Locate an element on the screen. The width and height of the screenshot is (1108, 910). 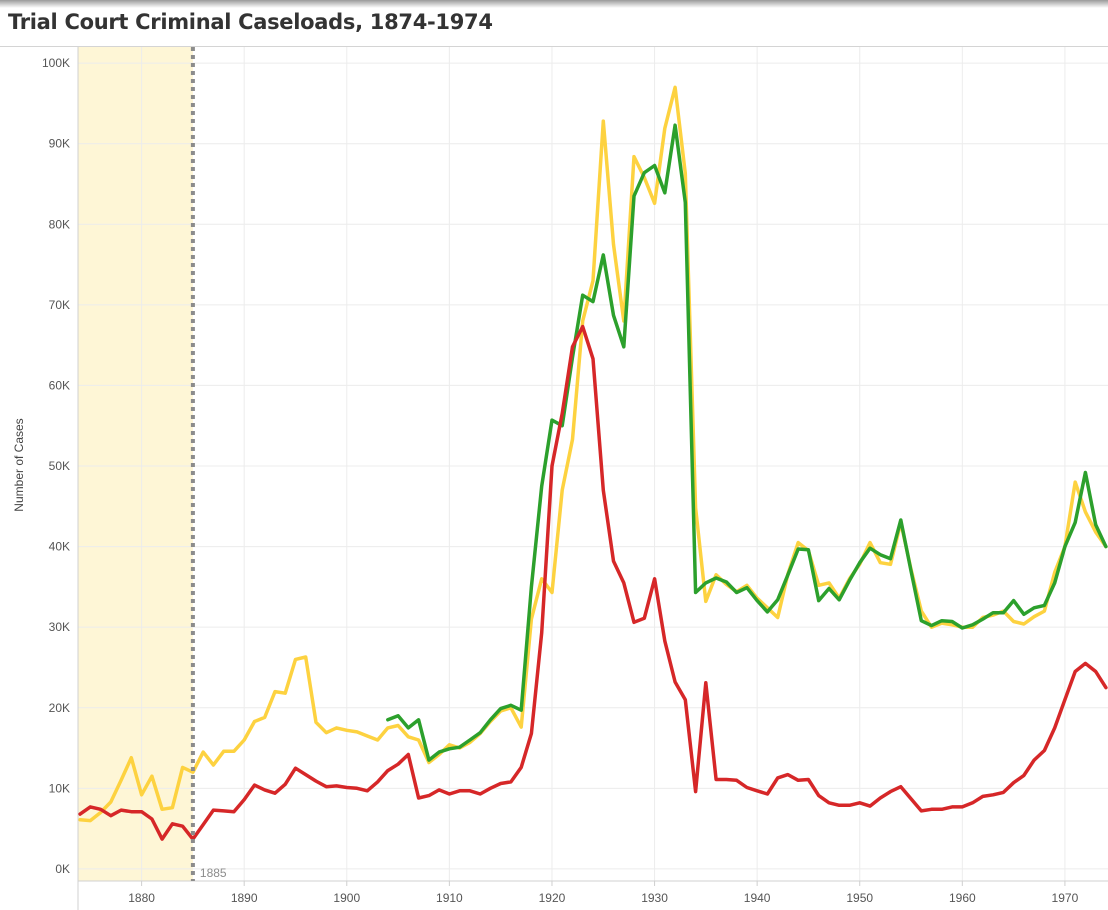
y-tick-label: 40K is located at coordinates (59, 547).